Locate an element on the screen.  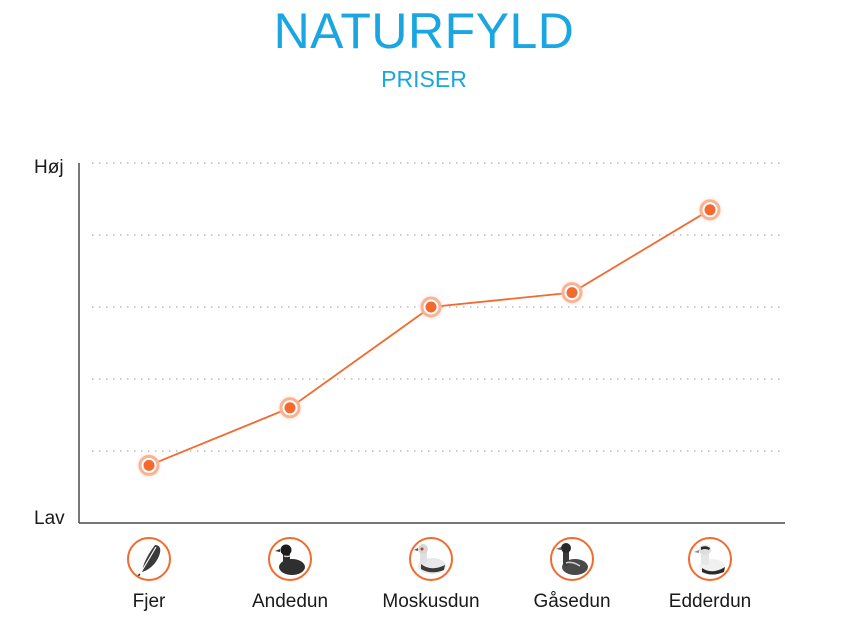
feather-icon is located at coordinates (149, 559).